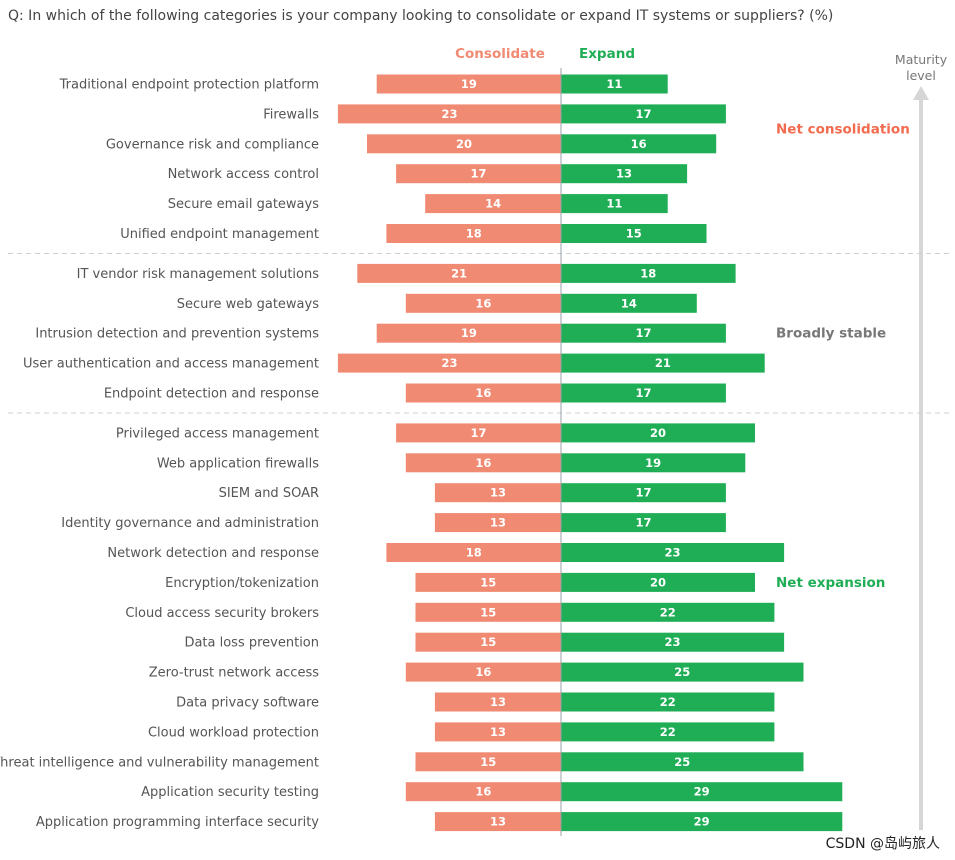 The height and width of the screenshot is (860, 955). Describe the element at coordinates (291, 114) in the screenshot. I see `category-label: Firewalls` at that location.